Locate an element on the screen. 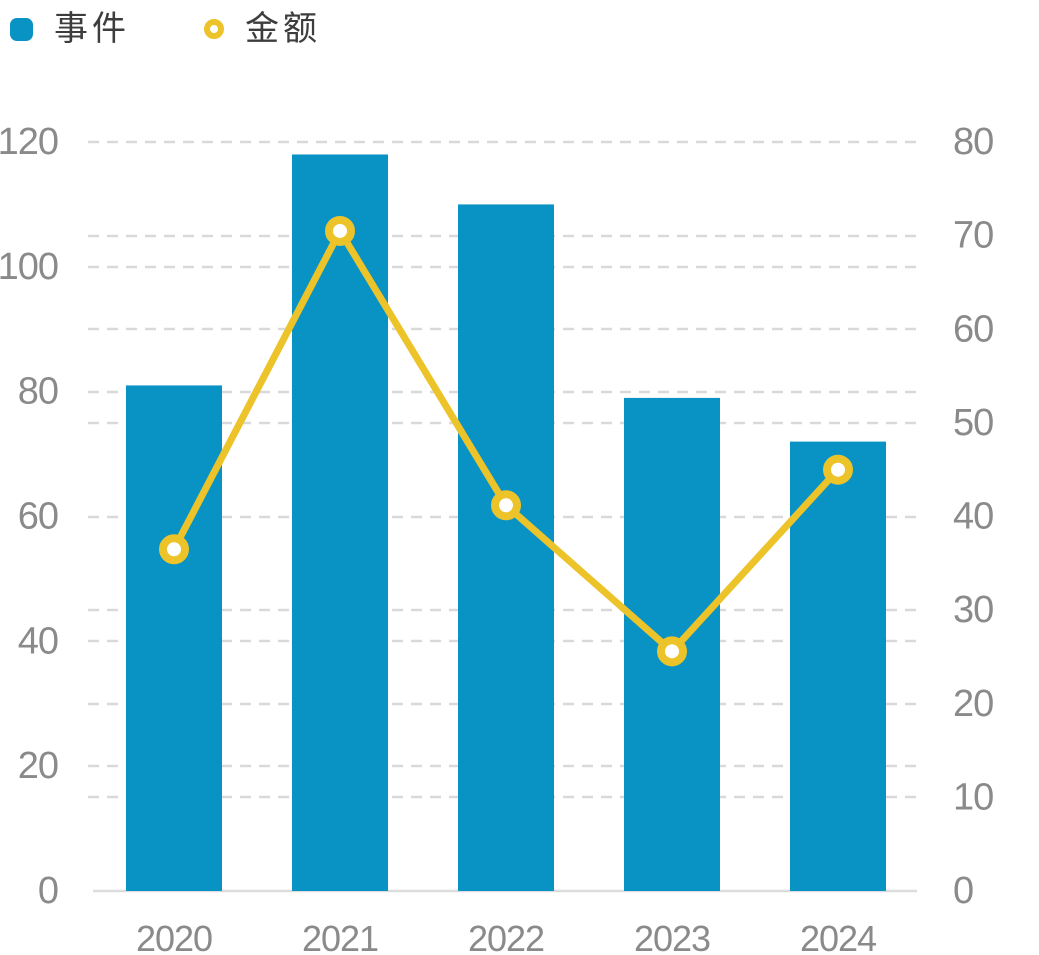  line-series-marker-icon is located at coordinates (214, 29).